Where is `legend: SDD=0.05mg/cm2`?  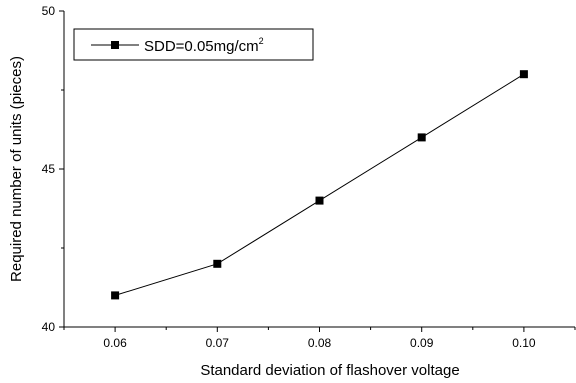
legend: SDD=0.05mg/cm2 is located at coordinates (193, 44).